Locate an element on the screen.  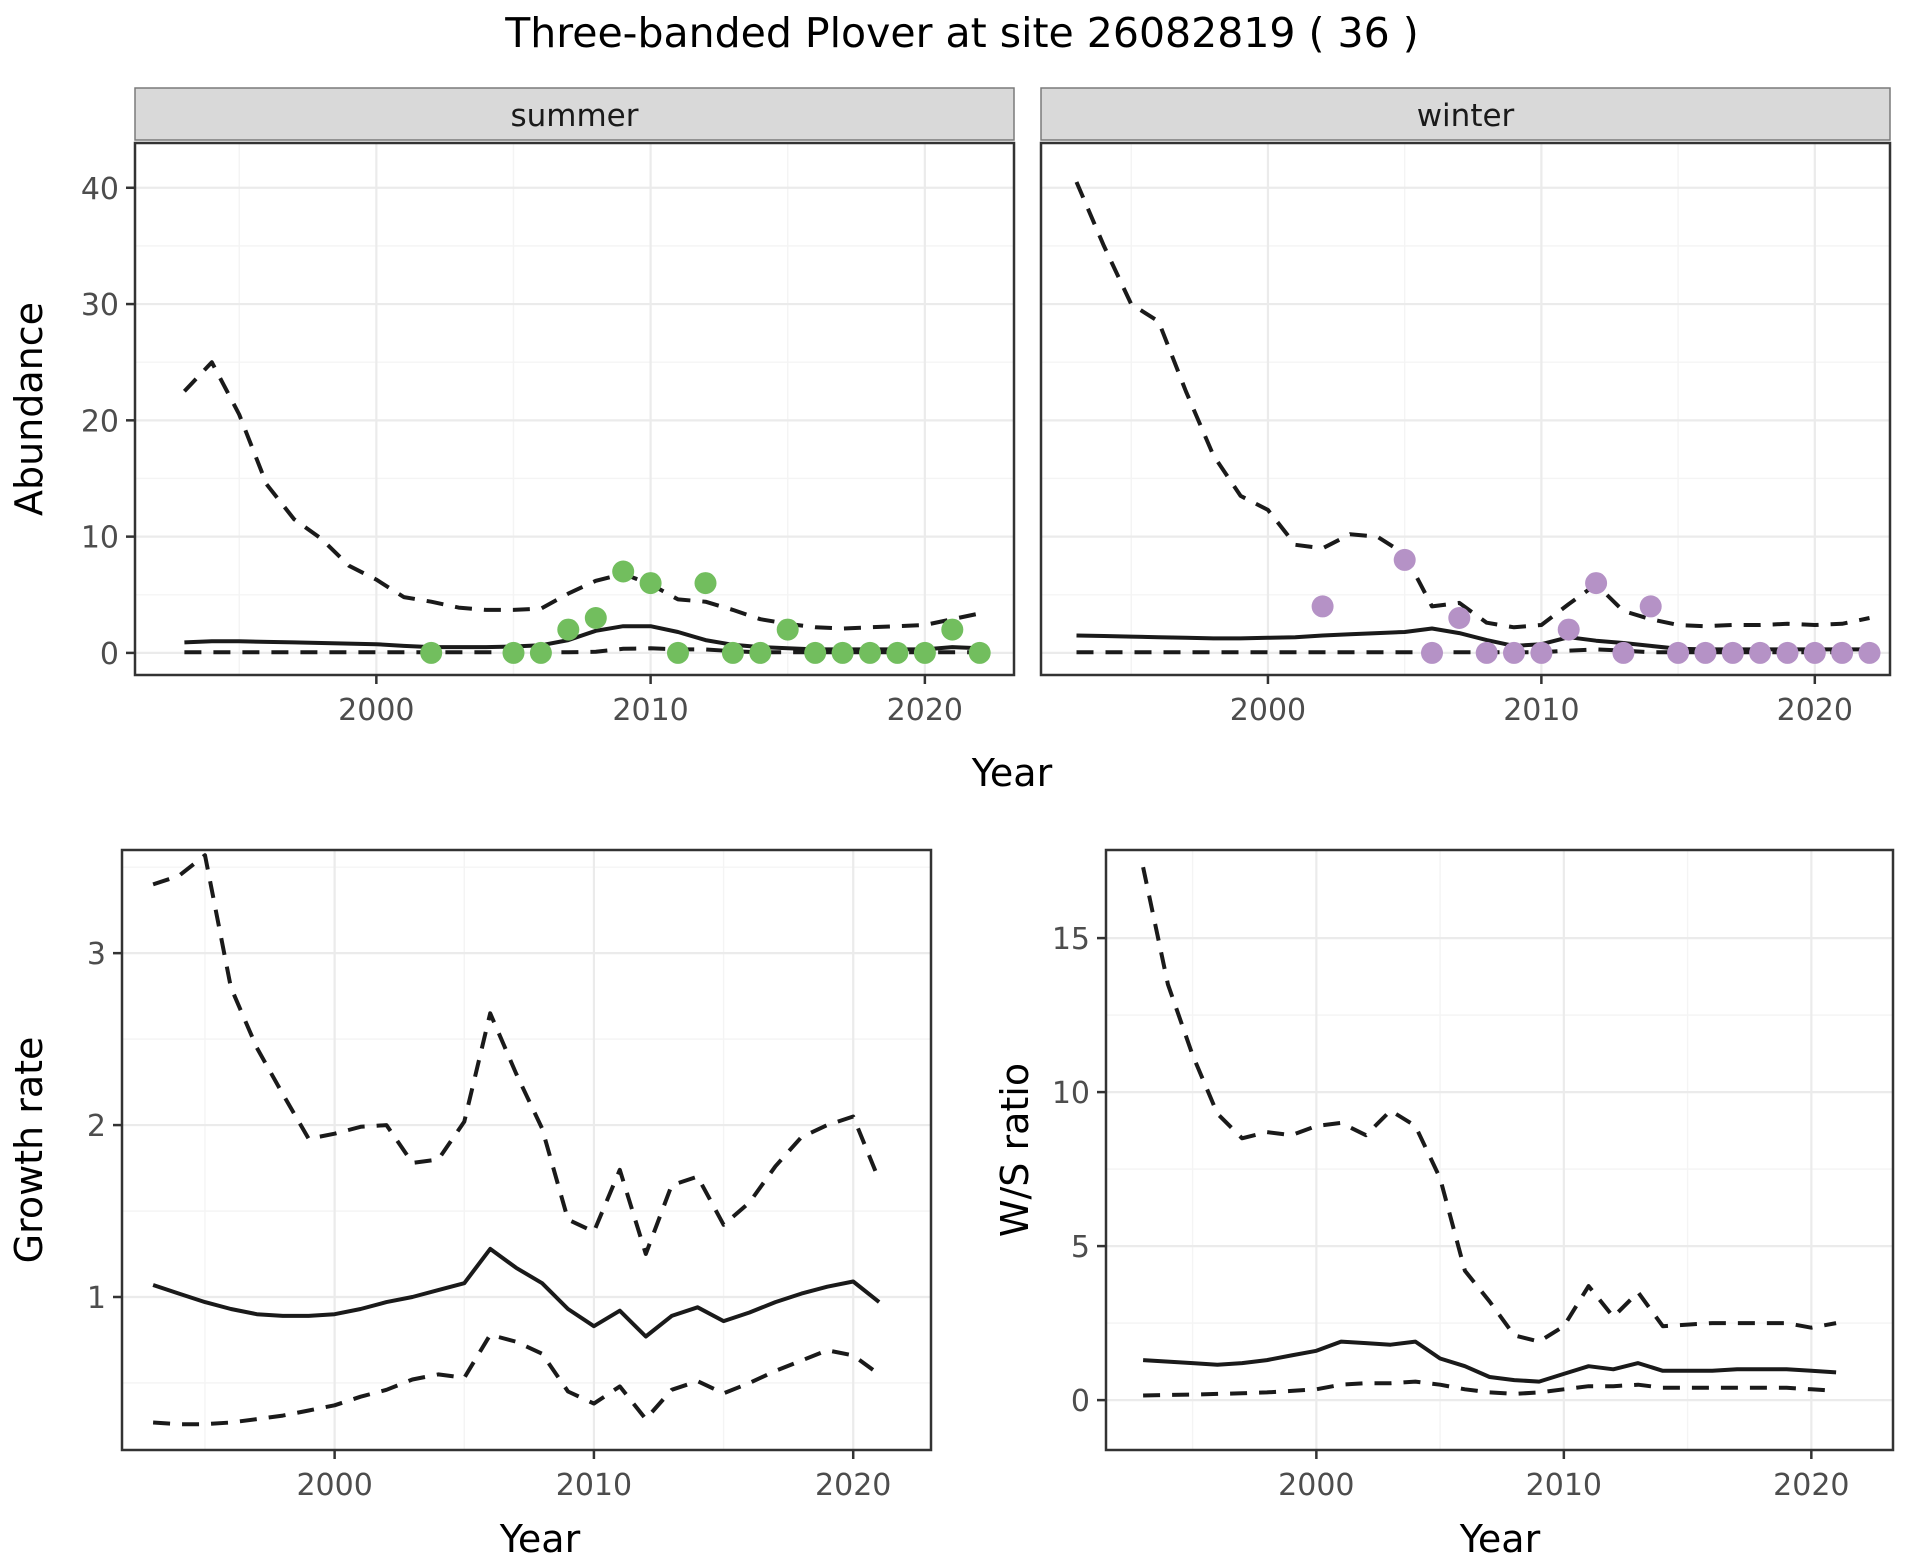
y-tick-label: 5 is located at coordinates (1080, 1247).